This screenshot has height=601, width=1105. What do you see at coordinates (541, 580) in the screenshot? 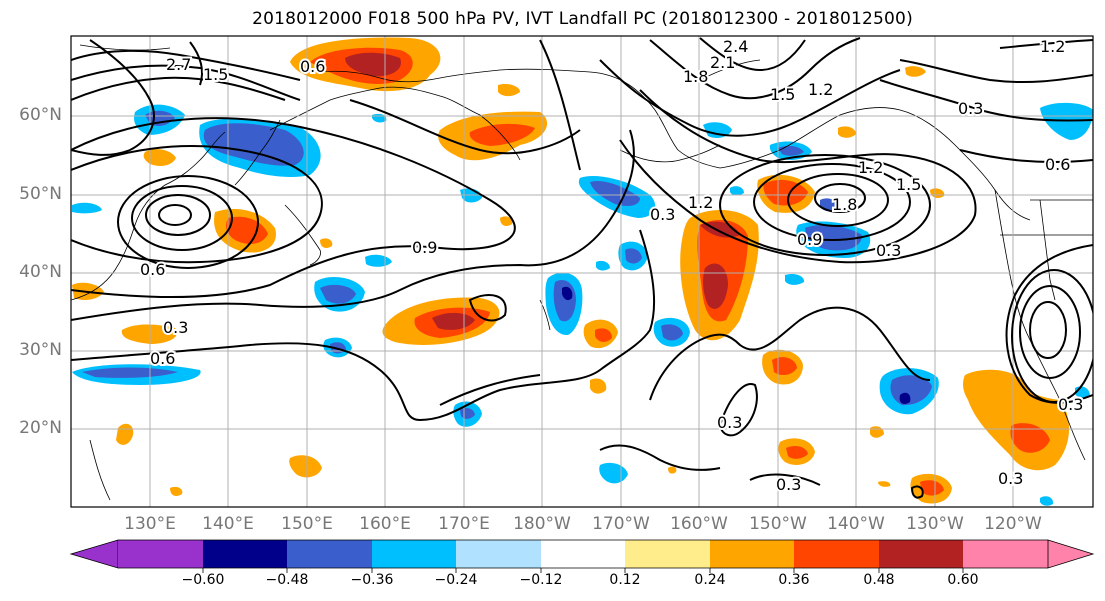
I see `colorbar-tick-label: −0.12` at bounding box center [541, 580].